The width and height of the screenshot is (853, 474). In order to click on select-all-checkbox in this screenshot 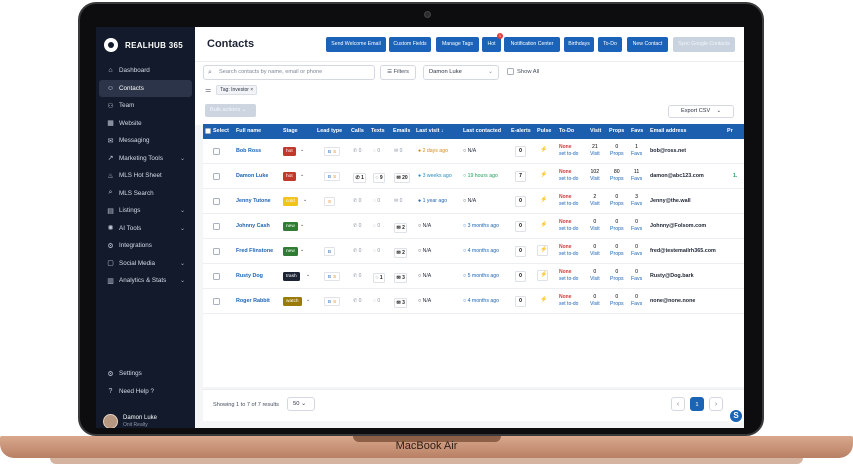, I will do `click(208, 131)`.